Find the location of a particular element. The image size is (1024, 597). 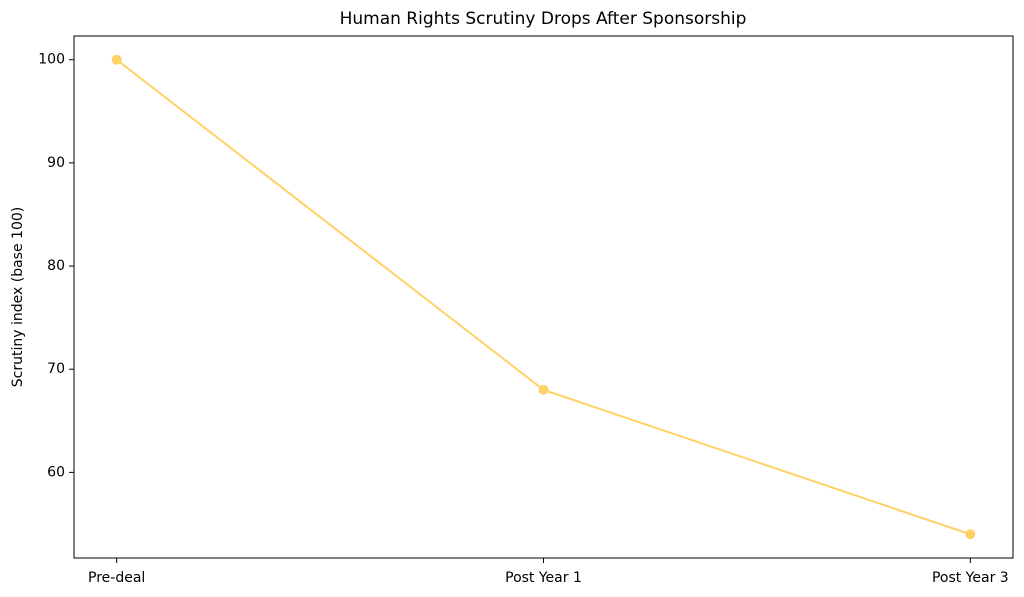

y-tick-label: 100 is located at coordinates (51, 60).